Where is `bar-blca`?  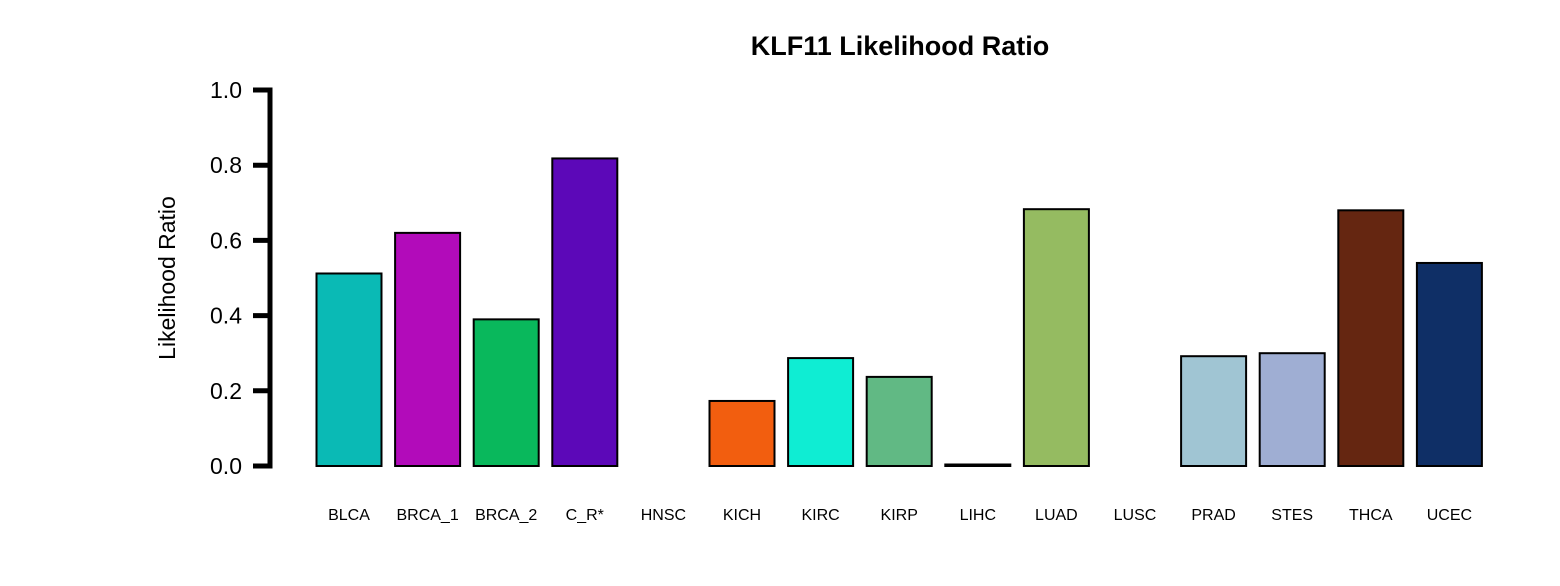 bar-blca is located at coordinates (349, 369).